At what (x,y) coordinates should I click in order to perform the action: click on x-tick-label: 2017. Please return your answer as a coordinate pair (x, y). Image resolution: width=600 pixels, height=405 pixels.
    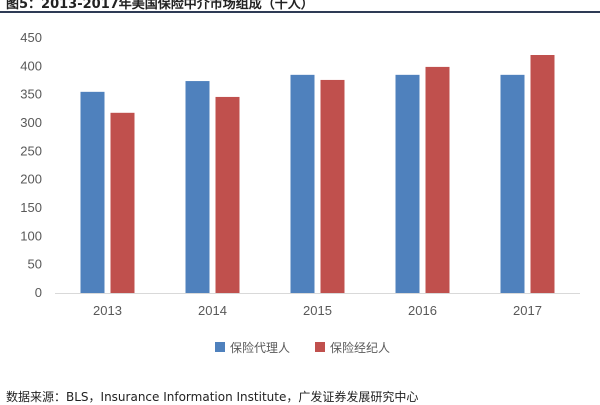
    Looking at the image, I should click on (527, 310).